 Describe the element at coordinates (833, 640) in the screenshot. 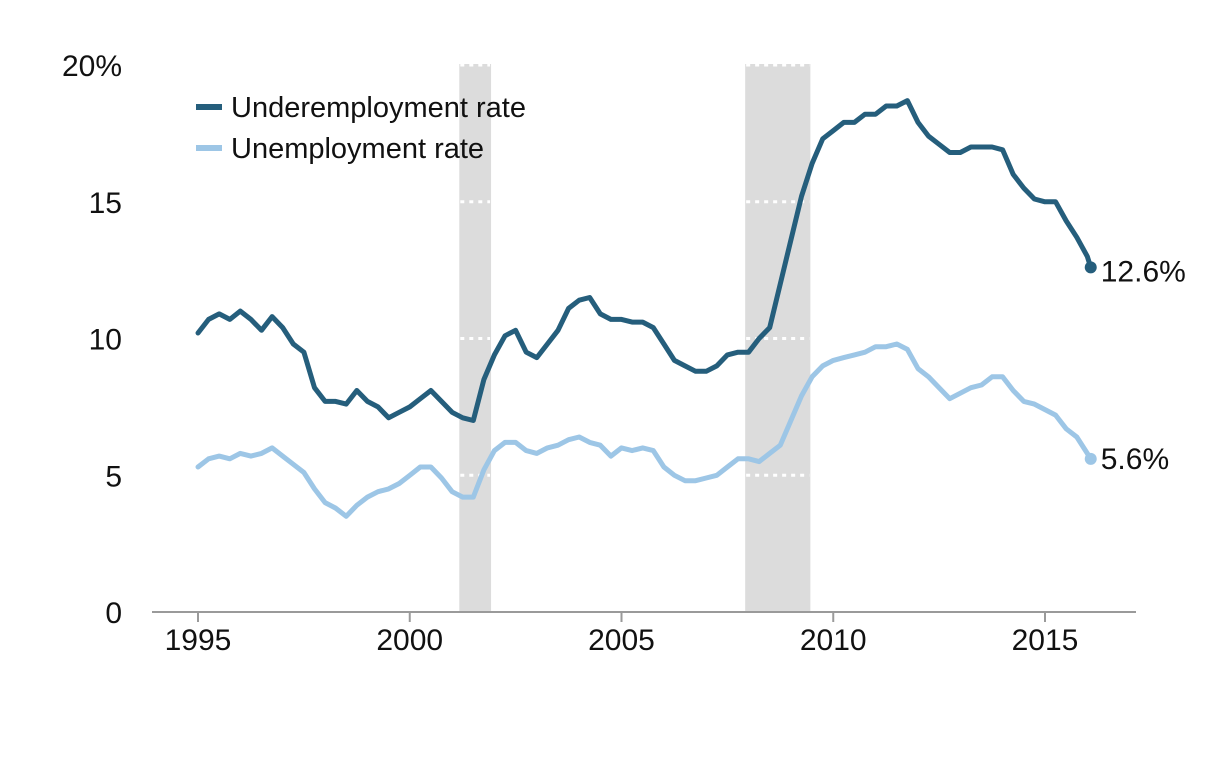

I see `x-tick-label: 2010` at that location.